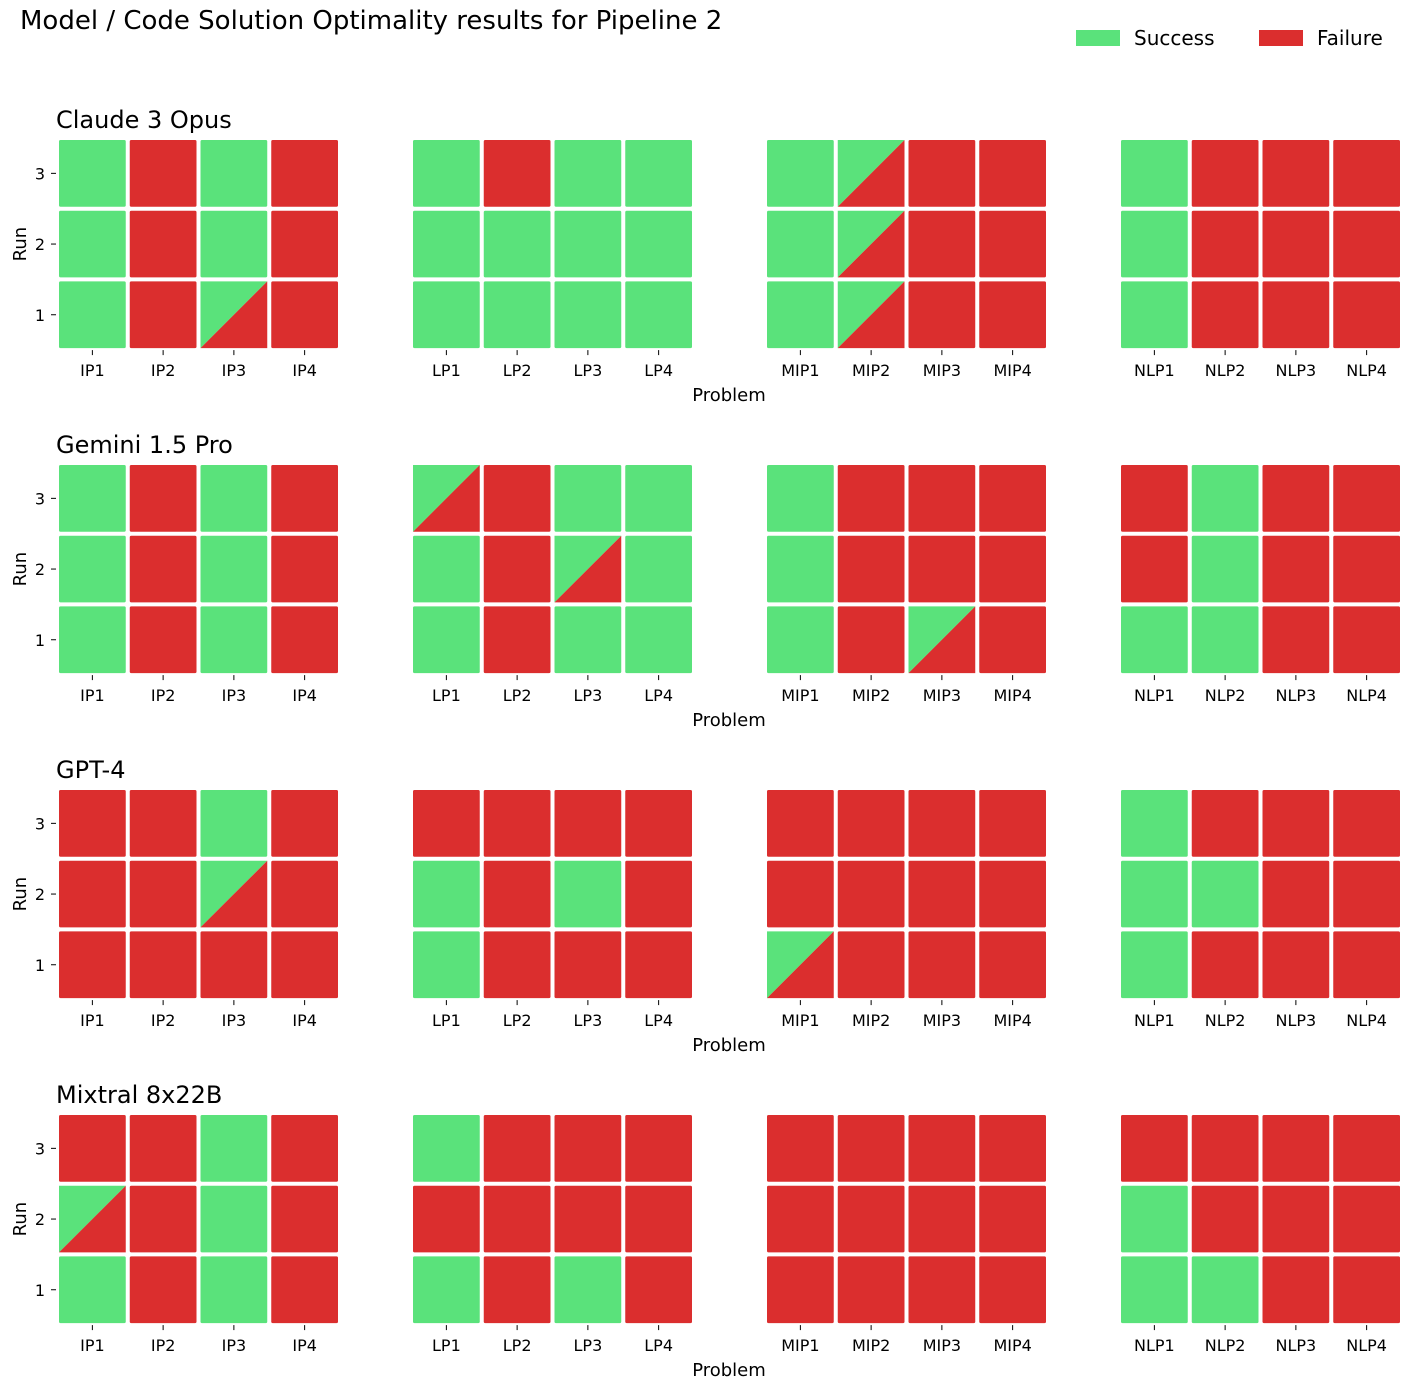  What do you see at coordinates (800, 315) in the screenshot?
I see `heatmap-cell-claude-3-opus-mip1-run1` at bounding box center [800, 315].